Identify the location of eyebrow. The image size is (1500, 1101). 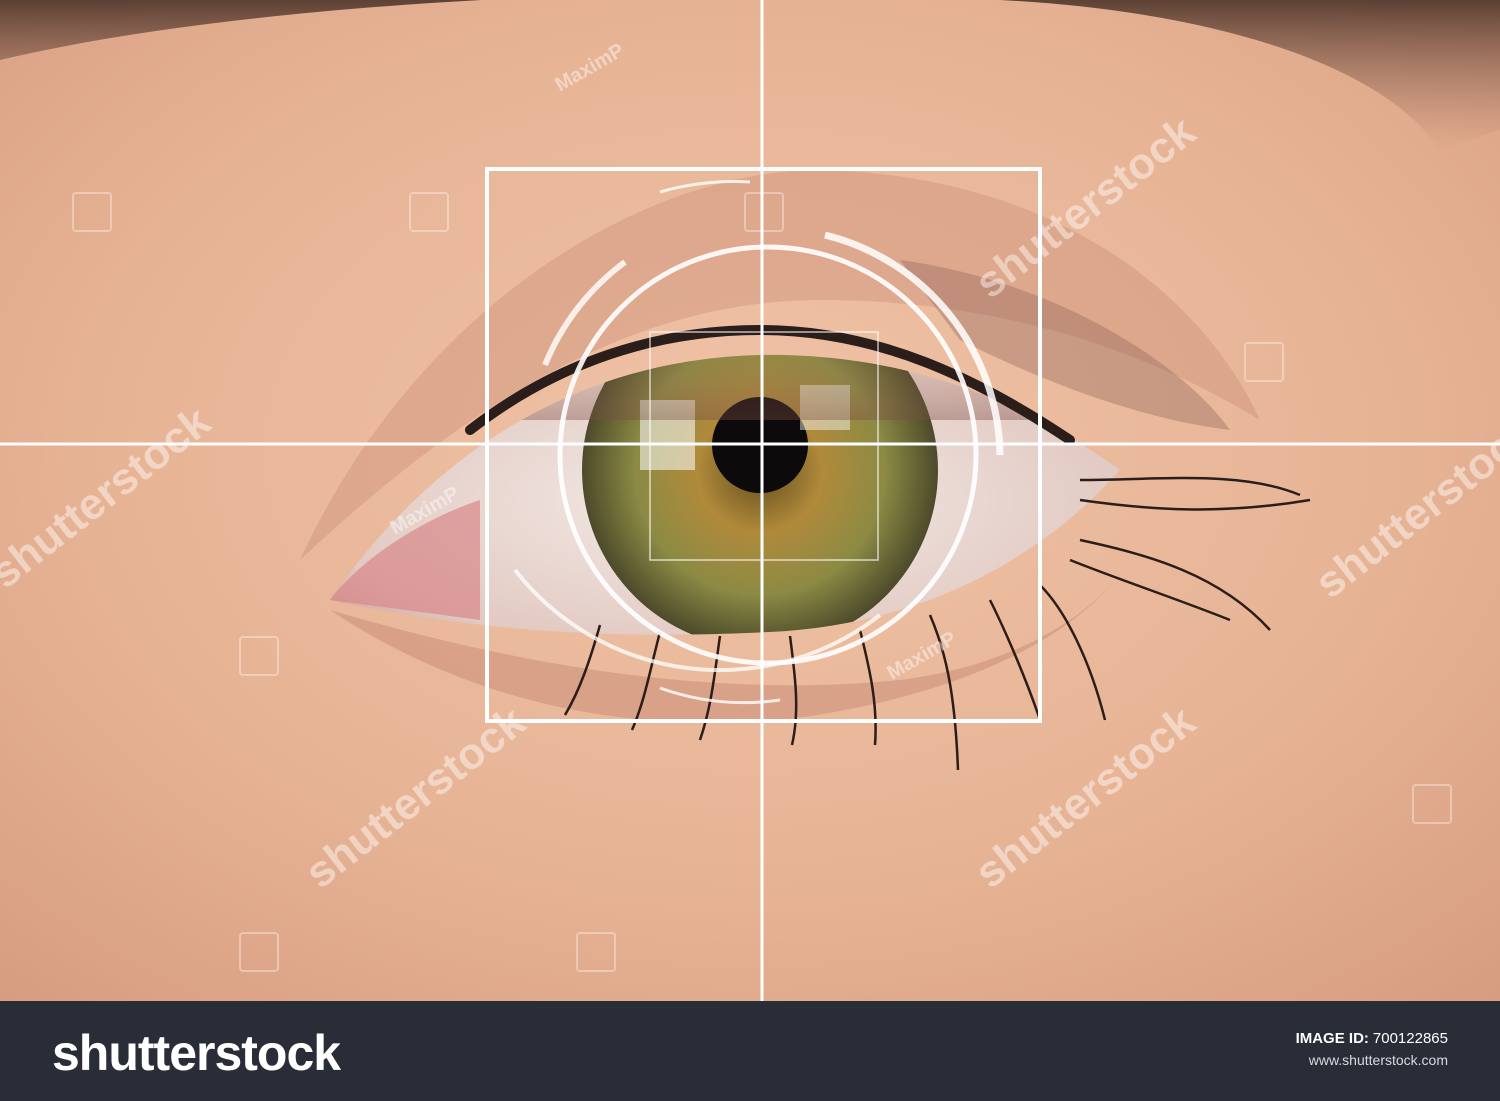
(750, 75).